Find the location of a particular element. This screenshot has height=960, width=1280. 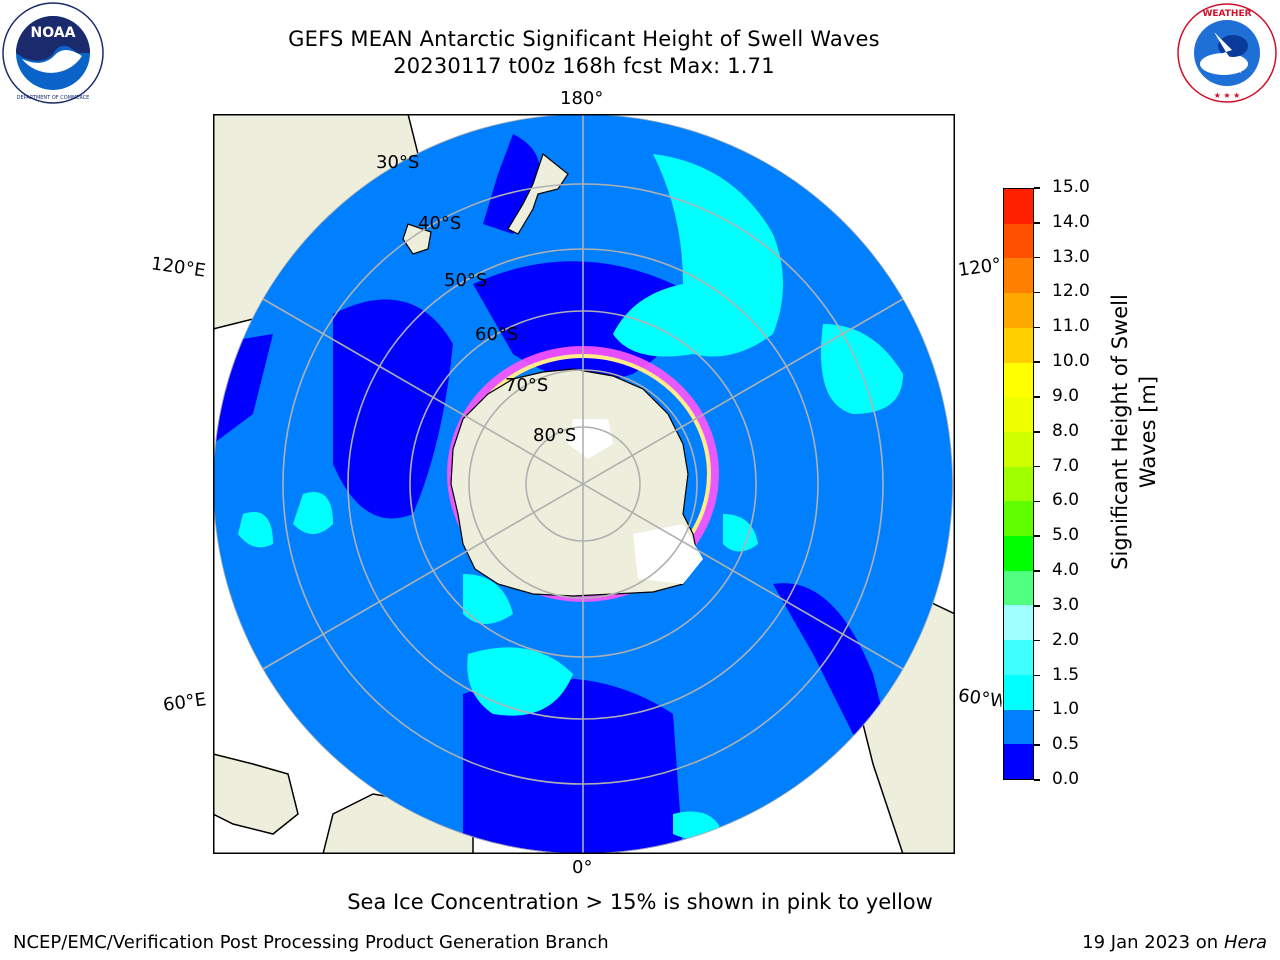

colorbar-tick-label: 5.0 is located at coordinates (1066, 535).